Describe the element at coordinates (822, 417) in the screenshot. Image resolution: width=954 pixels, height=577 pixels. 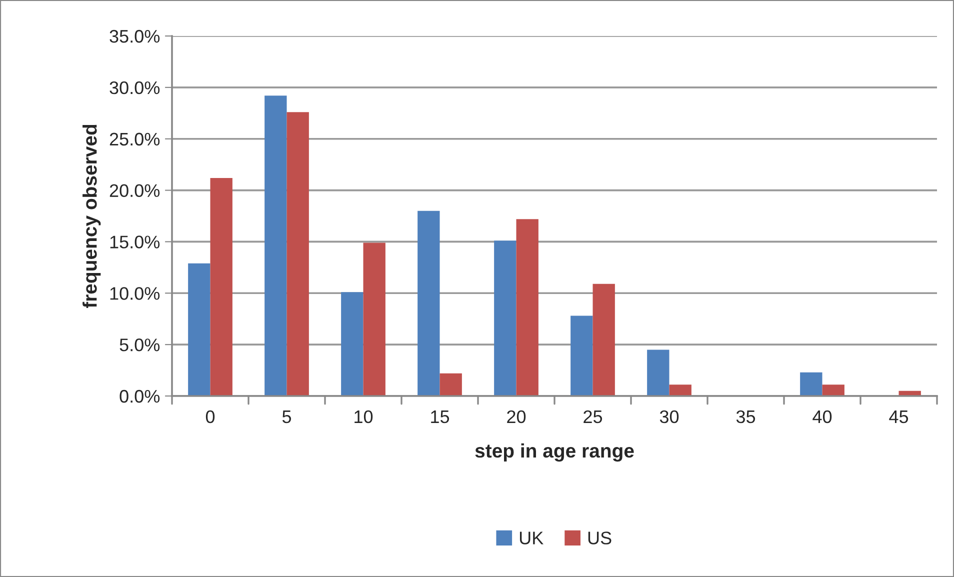
I see `x-tick-label: 40` at that location.